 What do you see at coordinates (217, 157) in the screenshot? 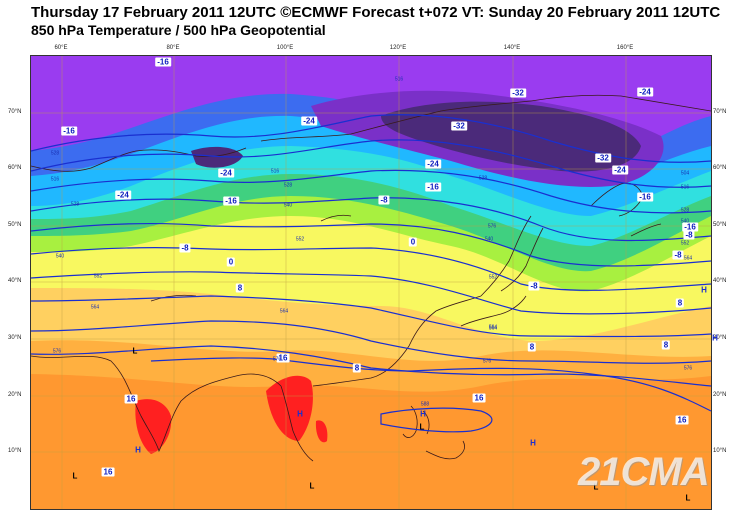
I see `temp-band-cold-gulf` at bounding box center [217, 157].